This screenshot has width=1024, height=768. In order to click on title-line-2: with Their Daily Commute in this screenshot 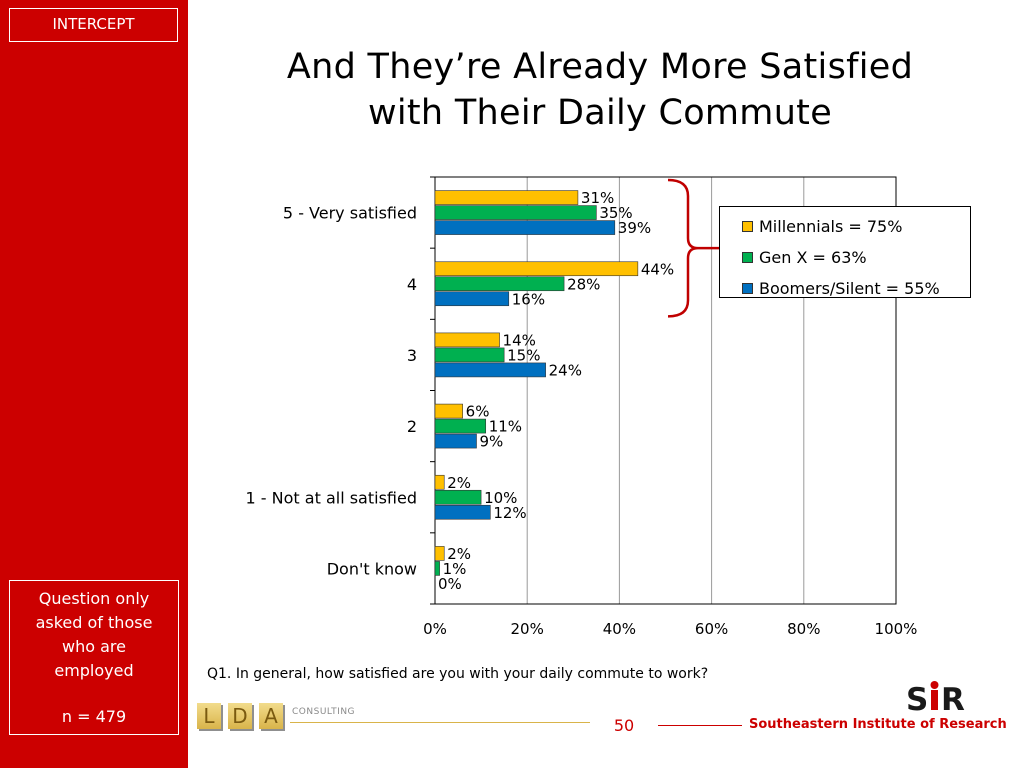, I will do `click(600, 113)`.